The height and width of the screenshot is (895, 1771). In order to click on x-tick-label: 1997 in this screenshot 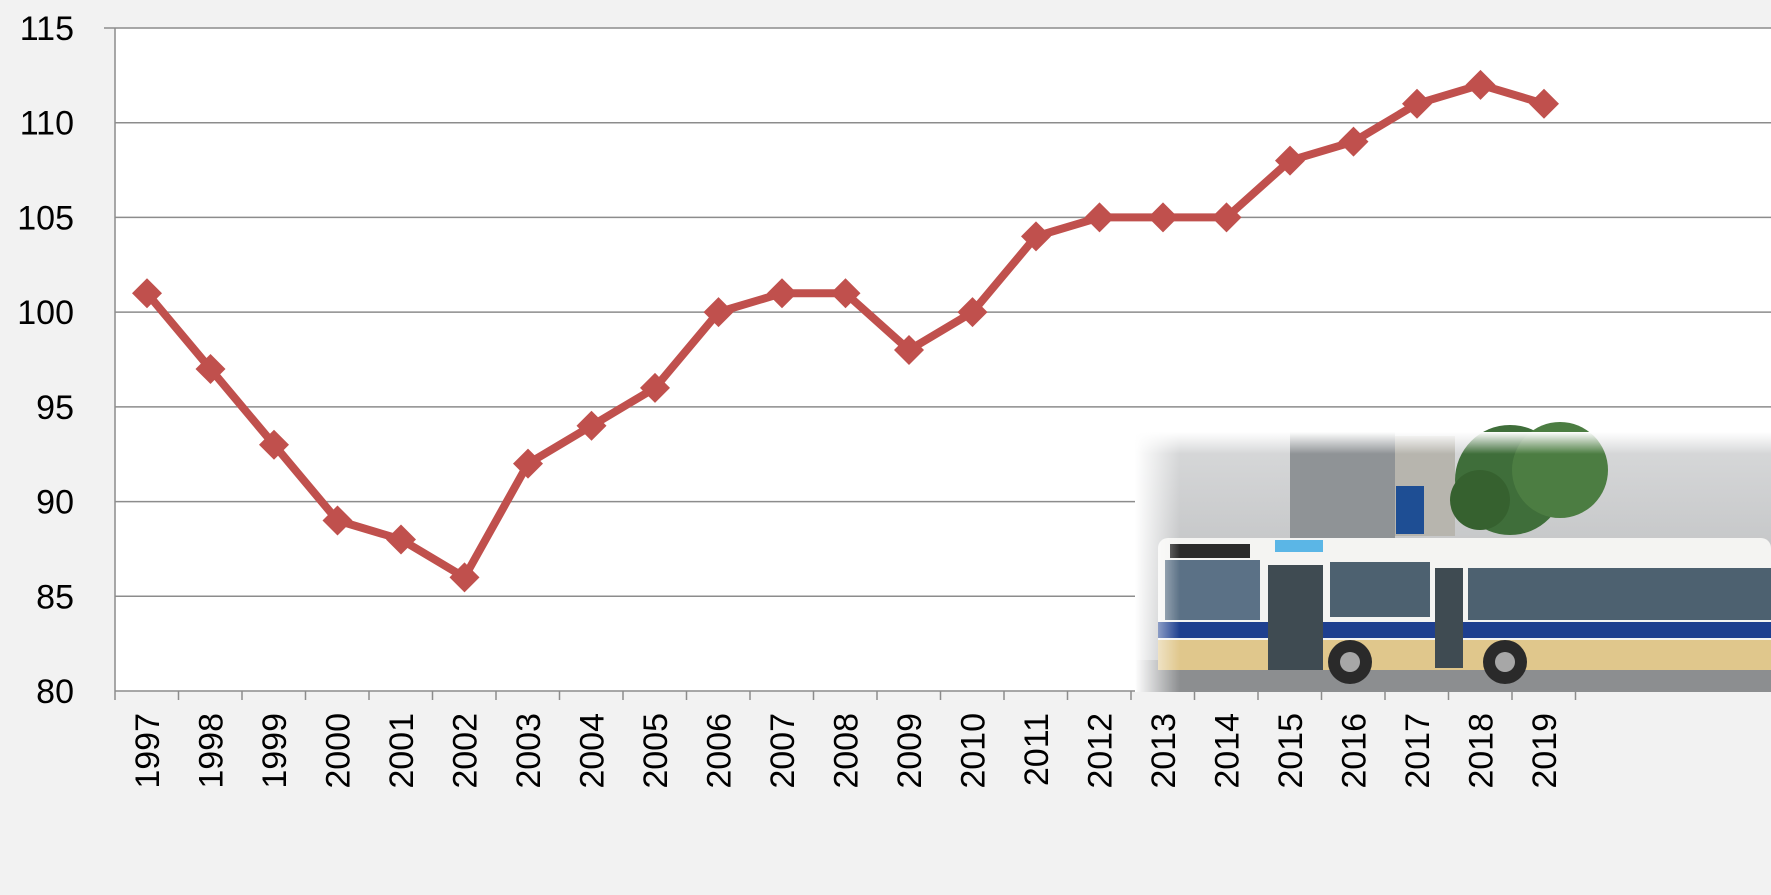, I will do `click(148, 751)`.